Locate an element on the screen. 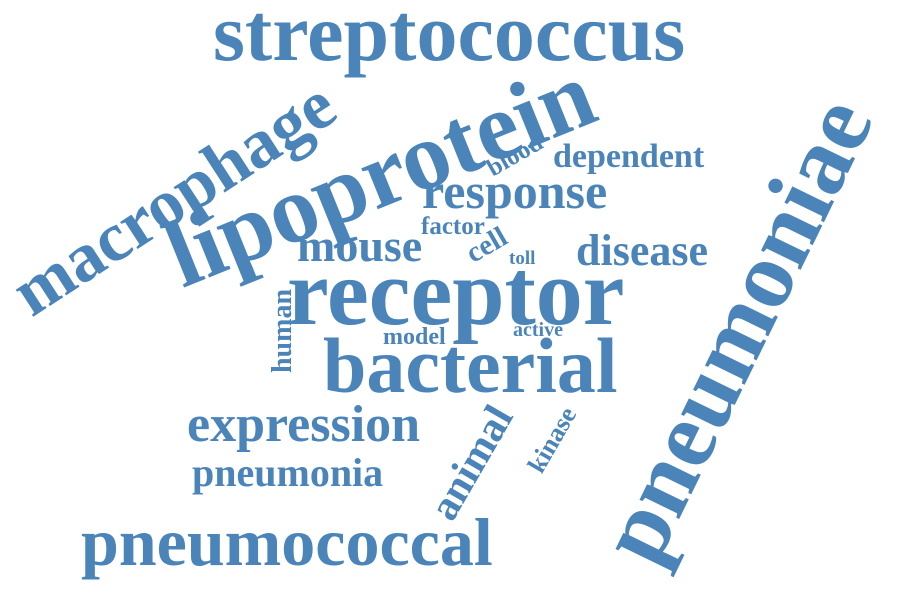 This screenshot has width=900, height=601. word-receptor: receptor is located at coordinates (456, 293).